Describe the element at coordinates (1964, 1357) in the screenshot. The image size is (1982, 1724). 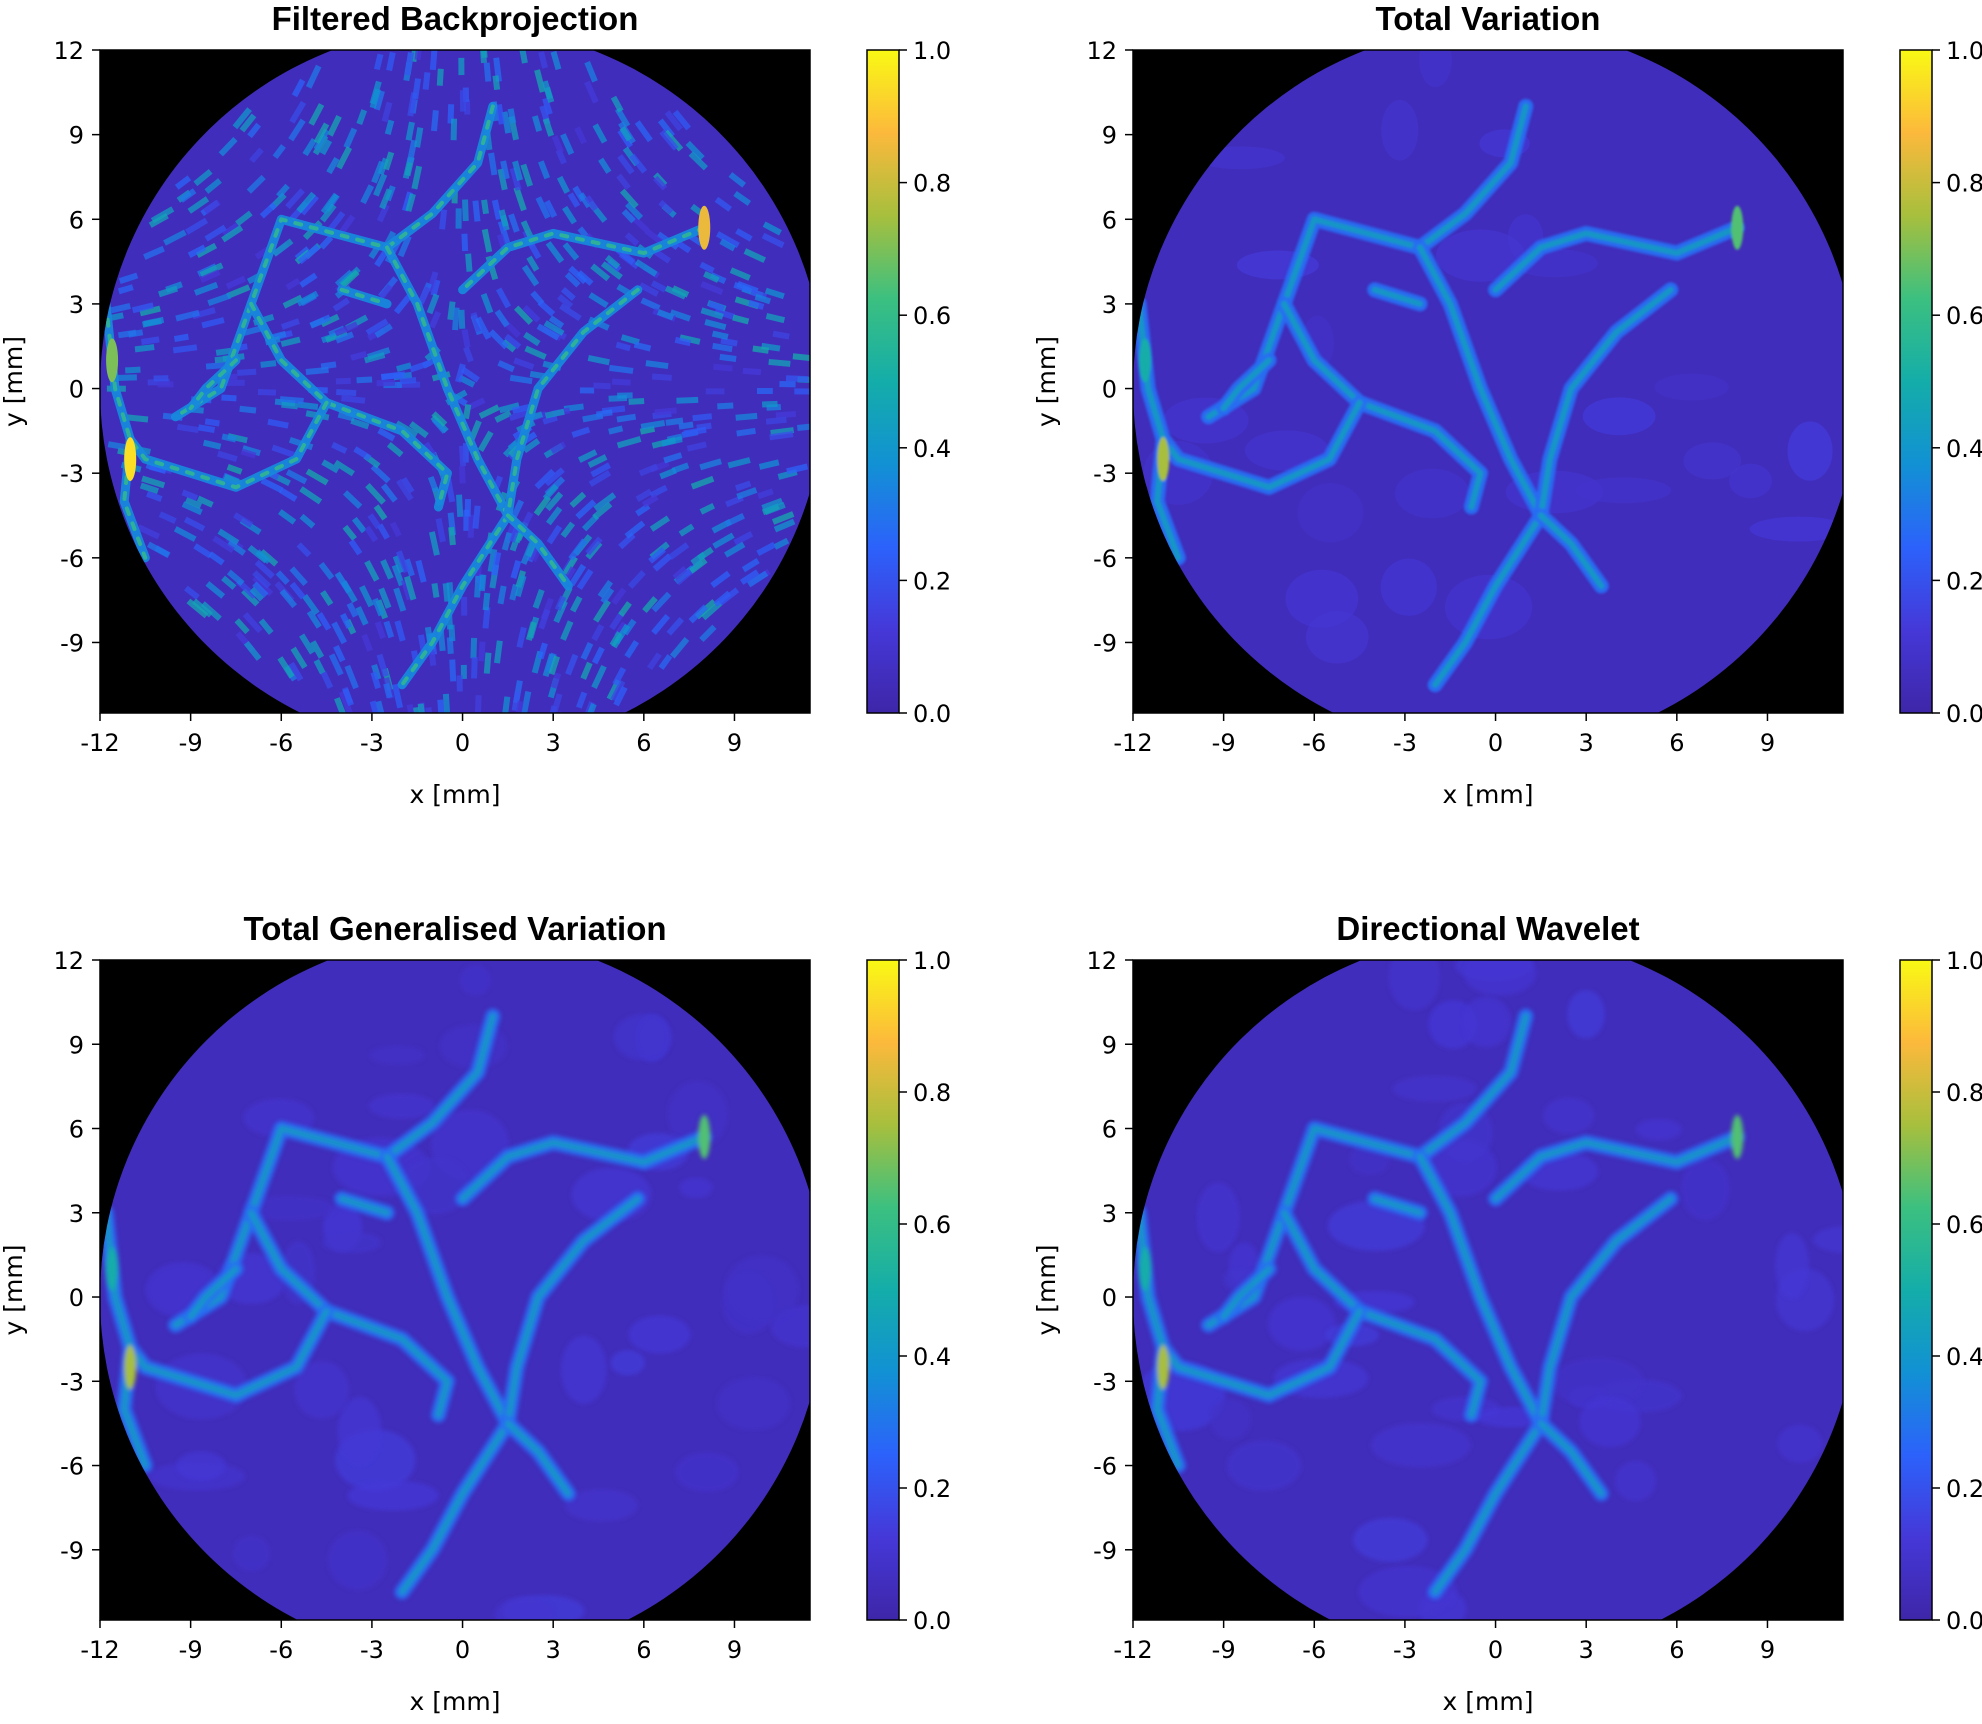
I see `colorbar-tick-label: 0.4` at that location.